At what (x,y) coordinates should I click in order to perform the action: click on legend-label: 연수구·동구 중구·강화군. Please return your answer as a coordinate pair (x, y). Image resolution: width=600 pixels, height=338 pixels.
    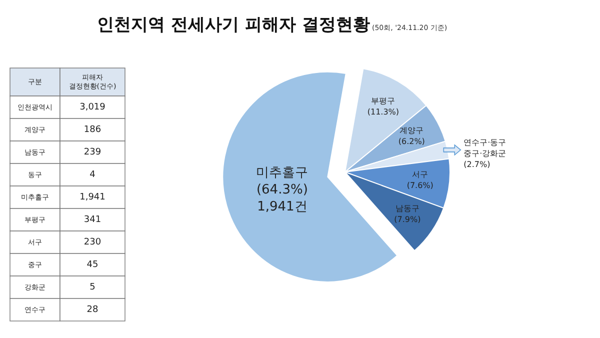
    Looking at the image, I should click on (485, 148).